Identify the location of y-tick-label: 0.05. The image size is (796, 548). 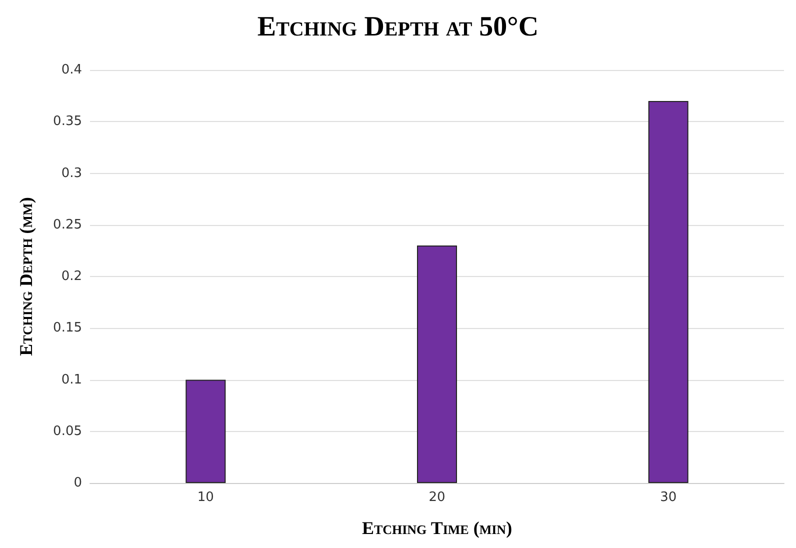
(67, 431).